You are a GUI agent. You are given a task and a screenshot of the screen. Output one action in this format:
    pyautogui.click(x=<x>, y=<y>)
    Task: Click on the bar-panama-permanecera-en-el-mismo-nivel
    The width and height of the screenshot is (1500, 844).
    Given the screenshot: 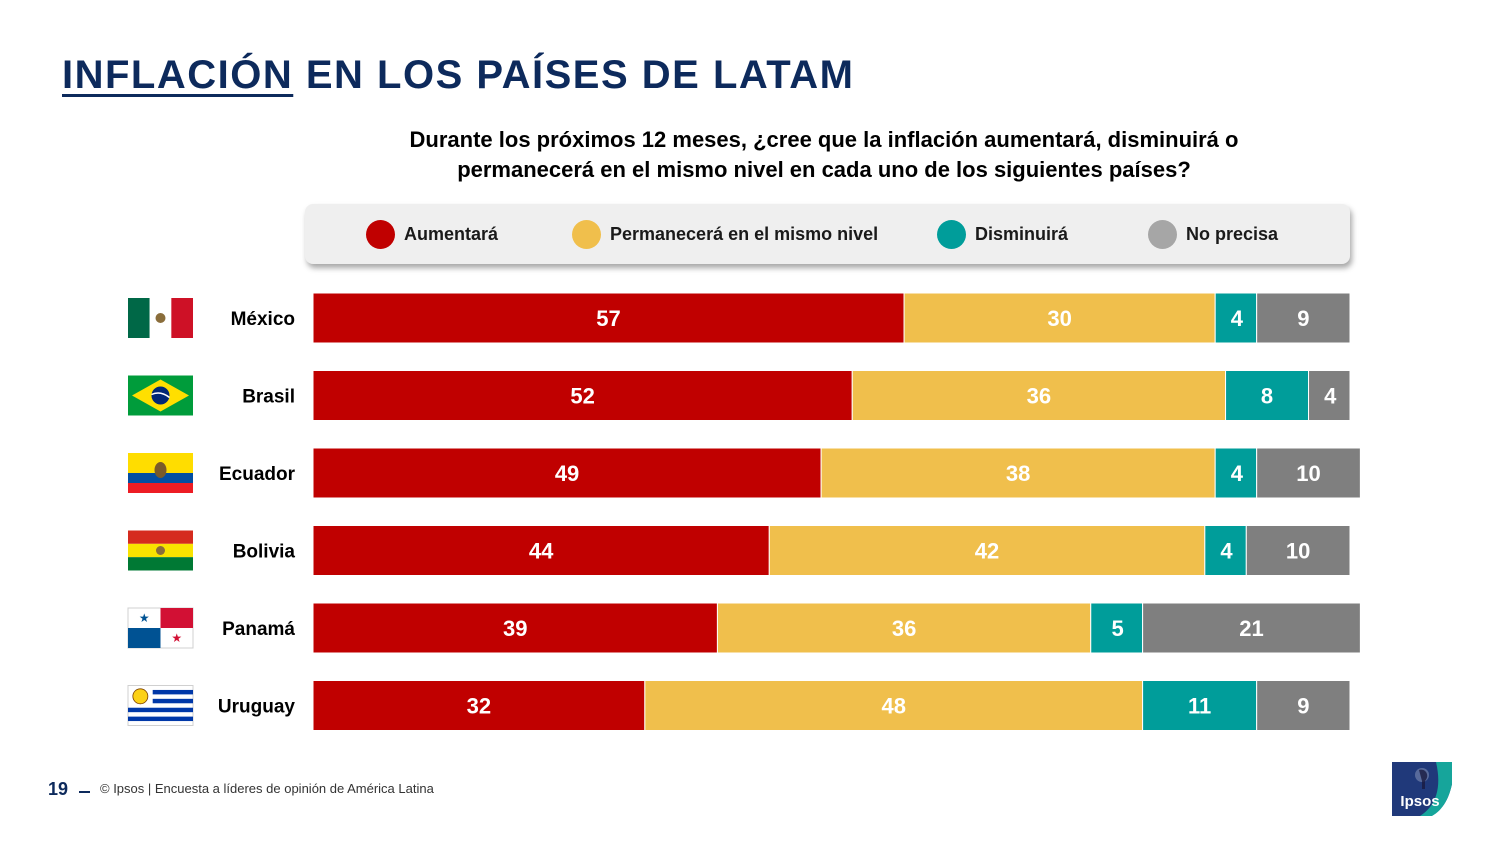 What is the action you would take?
    pyautogui.click(x=904, y=628)
    